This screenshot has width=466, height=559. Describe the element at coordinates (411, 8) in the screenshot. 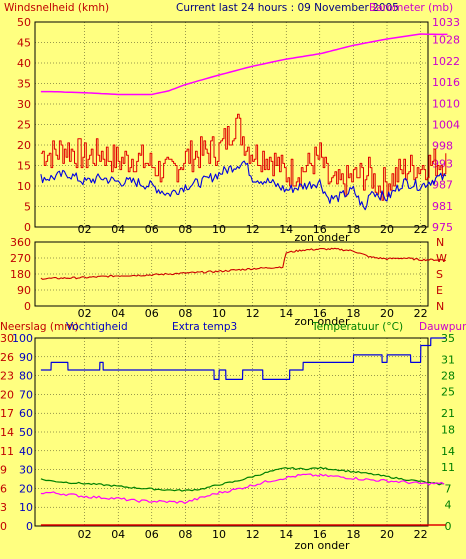

I see `barometer-axis-title: Barometer (mb)` at that location.